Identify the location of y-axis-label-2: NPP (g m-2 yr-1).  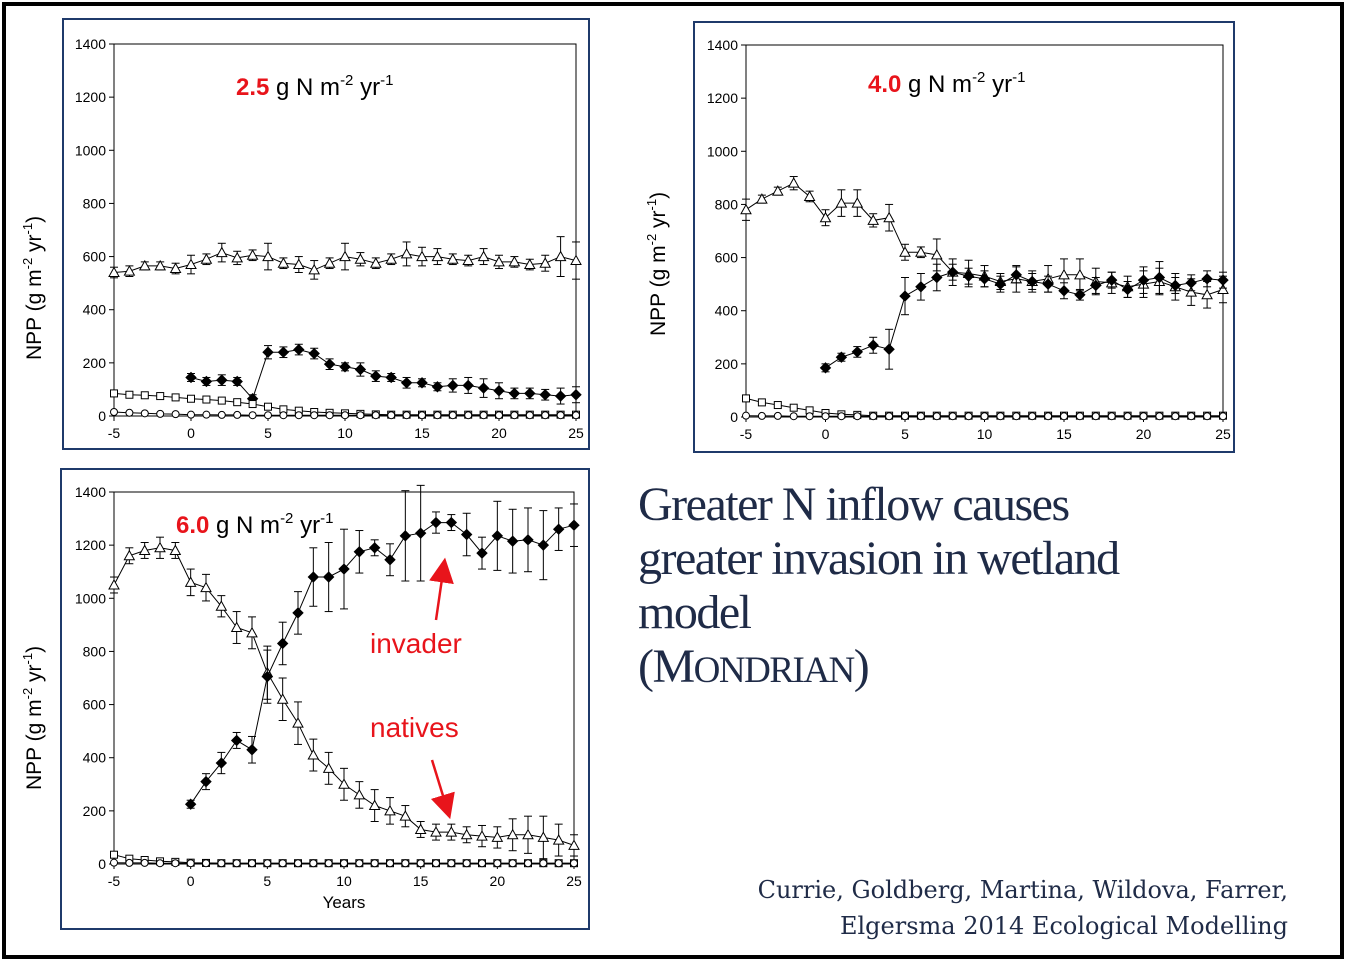
(657, 263).